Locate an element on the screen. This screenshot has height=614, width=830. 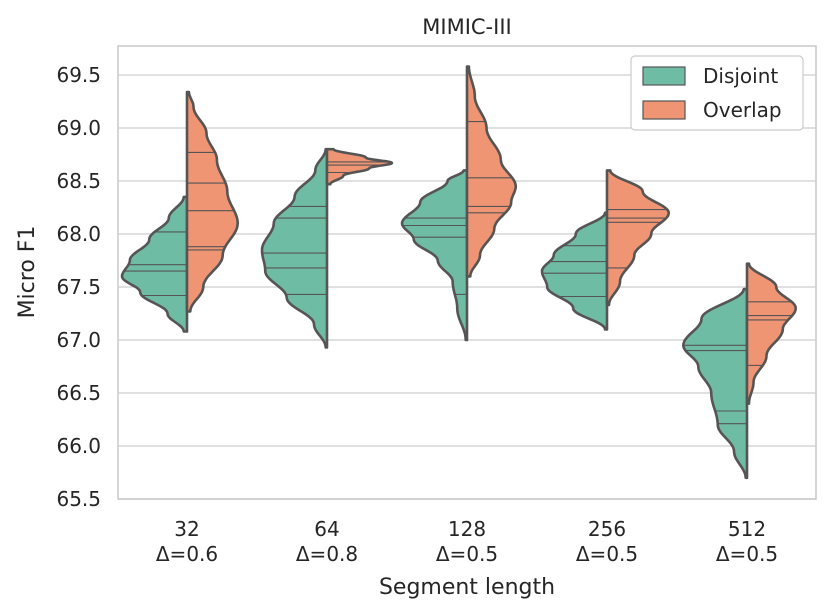
y-tick-label: 68.5 is located at coordinates (78, 181).